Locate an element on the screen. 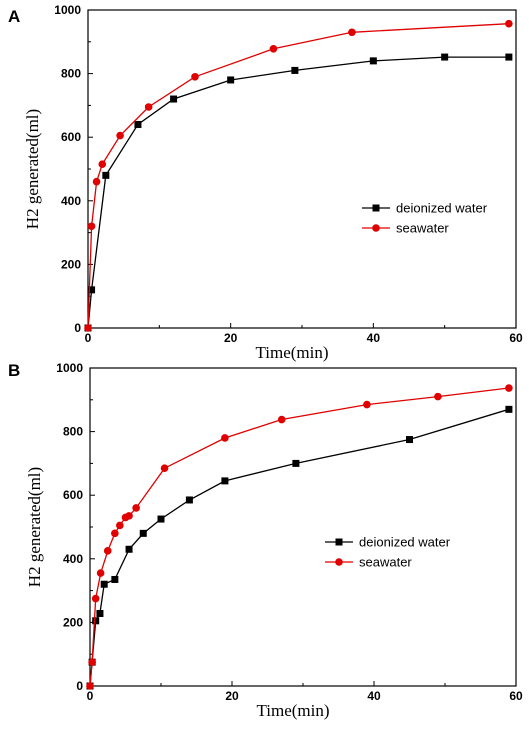 The width and height of the screenshot is (529, 736). panel-label: B is located at coordinates (14, 370).